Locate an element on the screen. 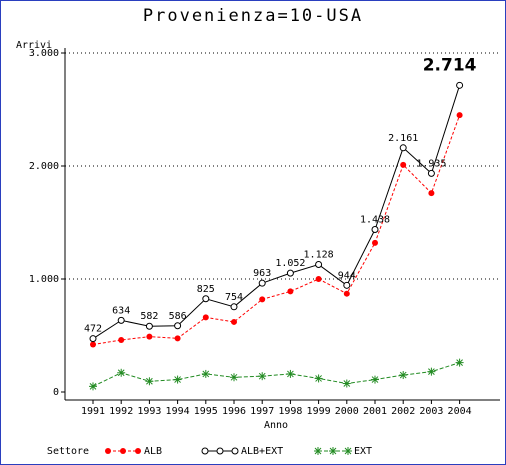 The image size is (506, 465). y-tick-label: 2.000 is located at coordinates (44, 166).